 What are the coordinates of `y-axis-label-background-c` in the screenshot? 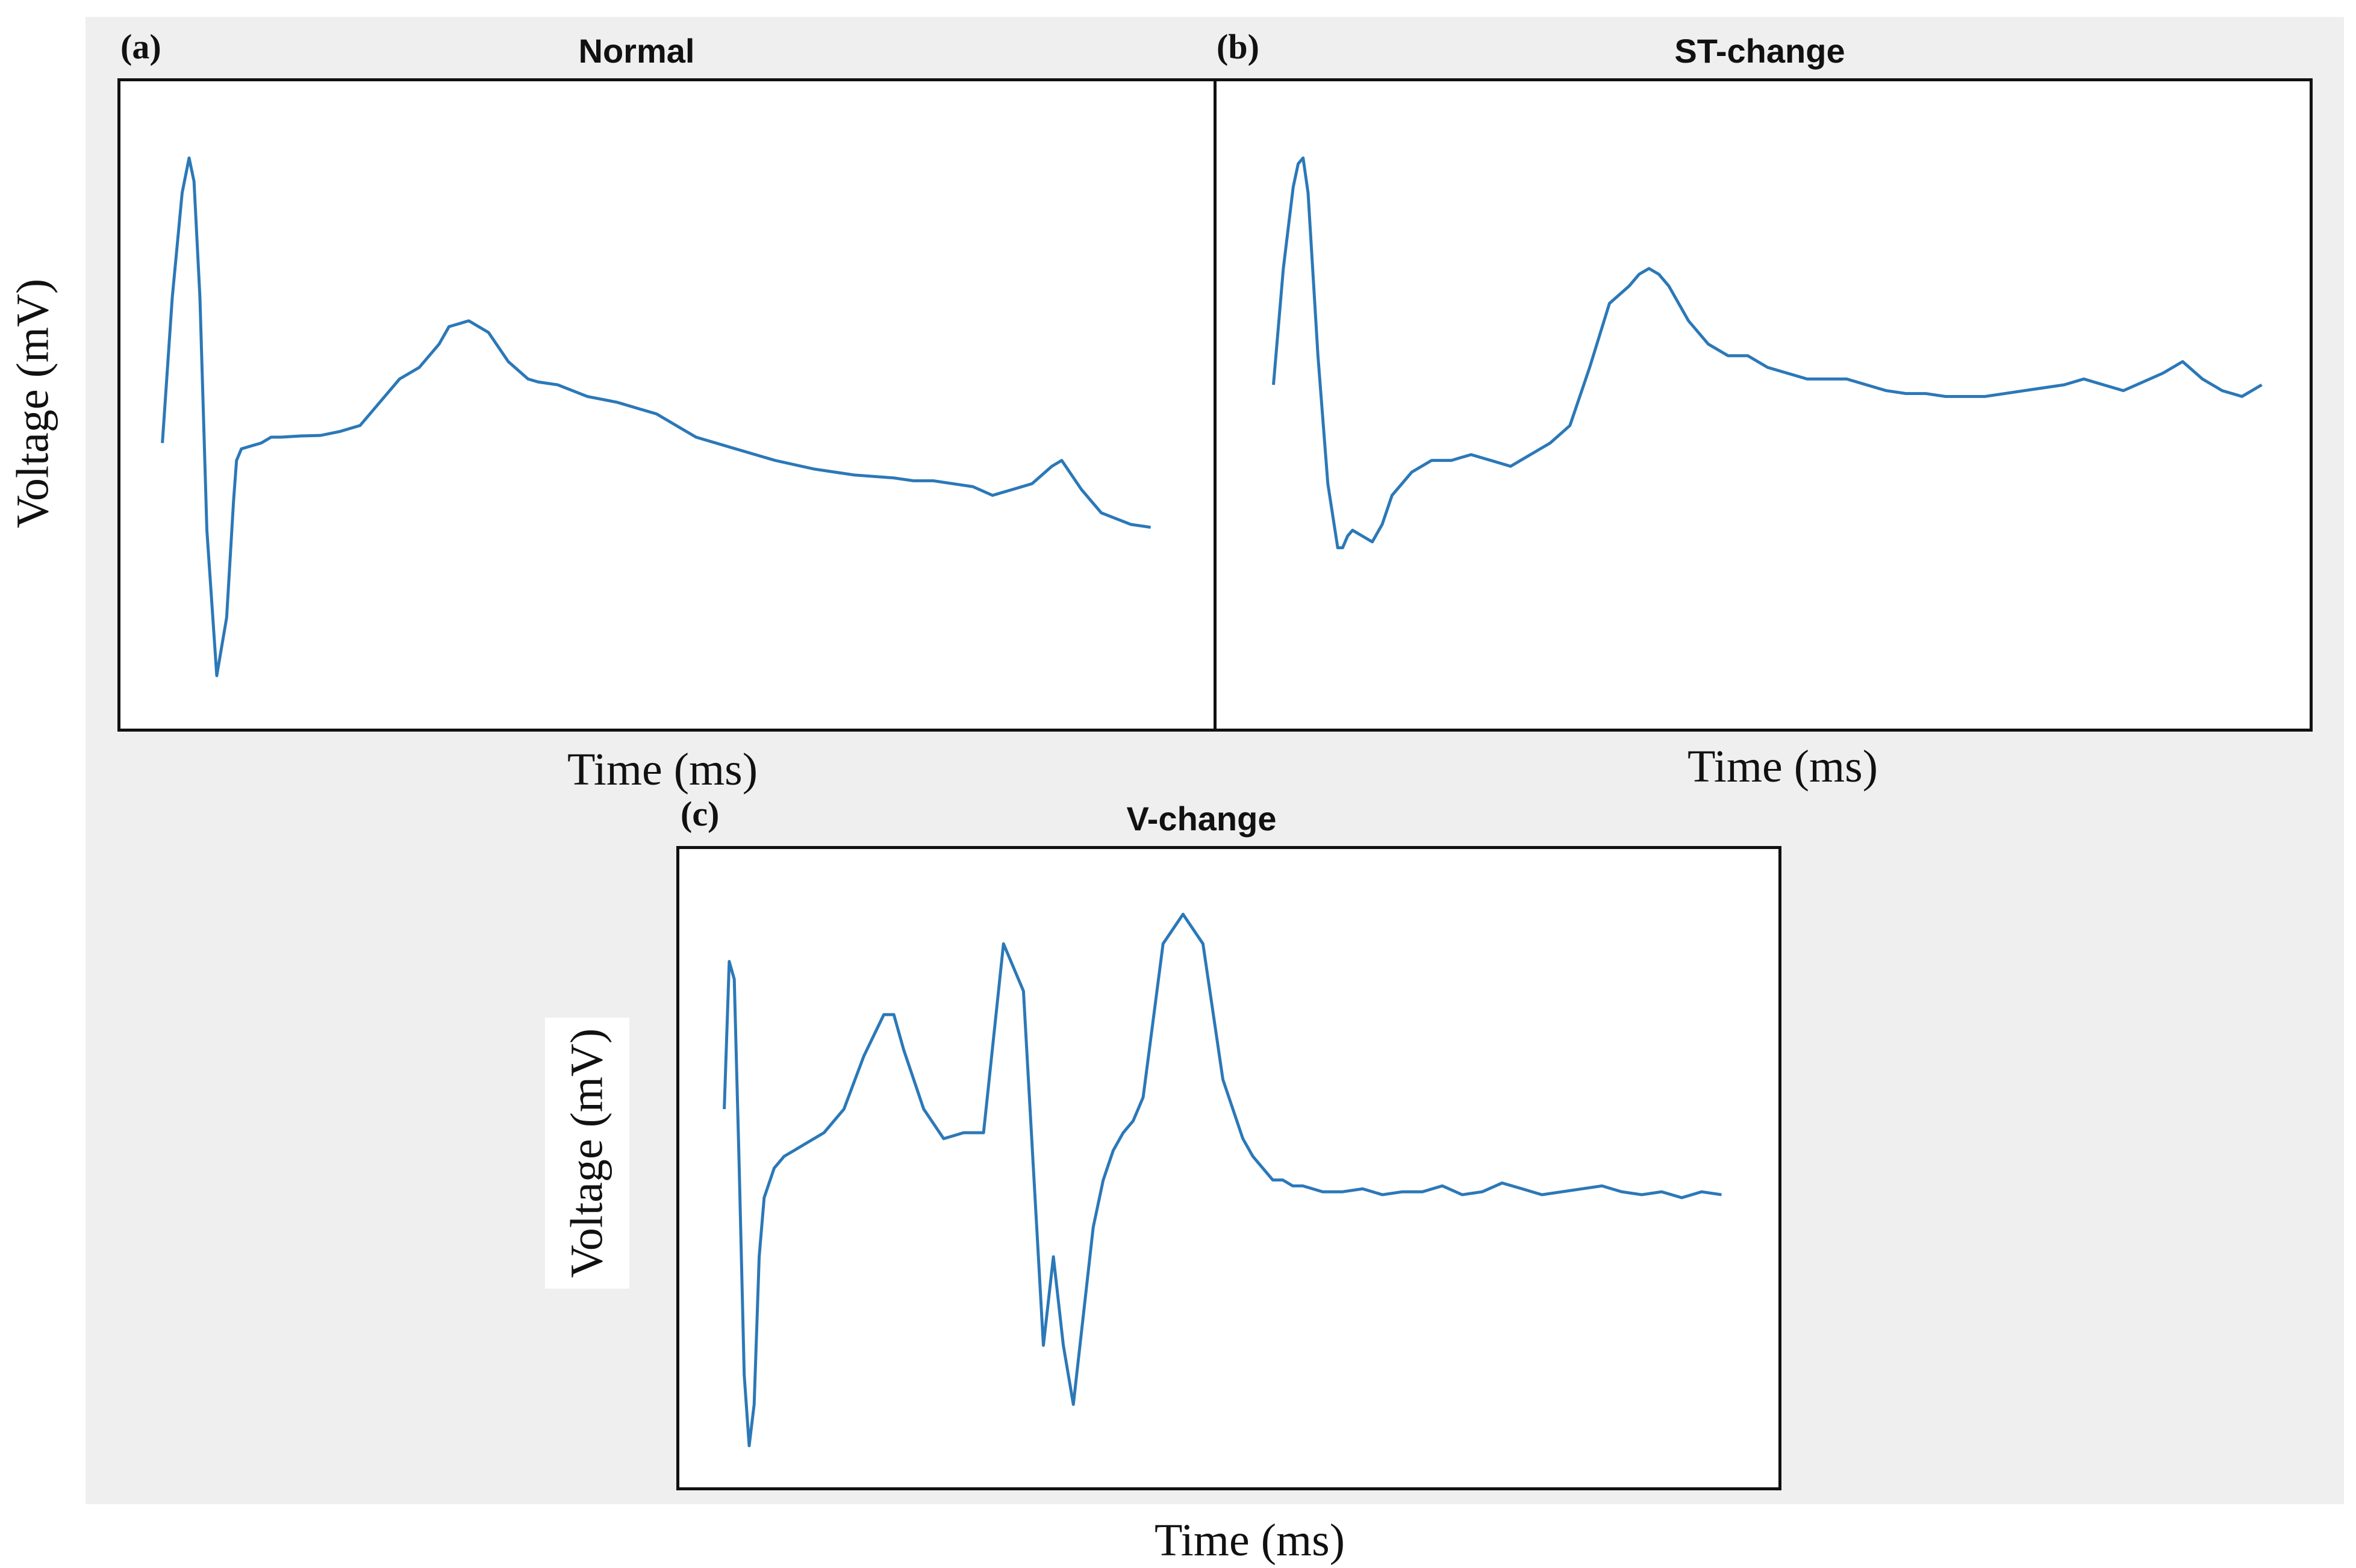 It's located at (587, 1153).